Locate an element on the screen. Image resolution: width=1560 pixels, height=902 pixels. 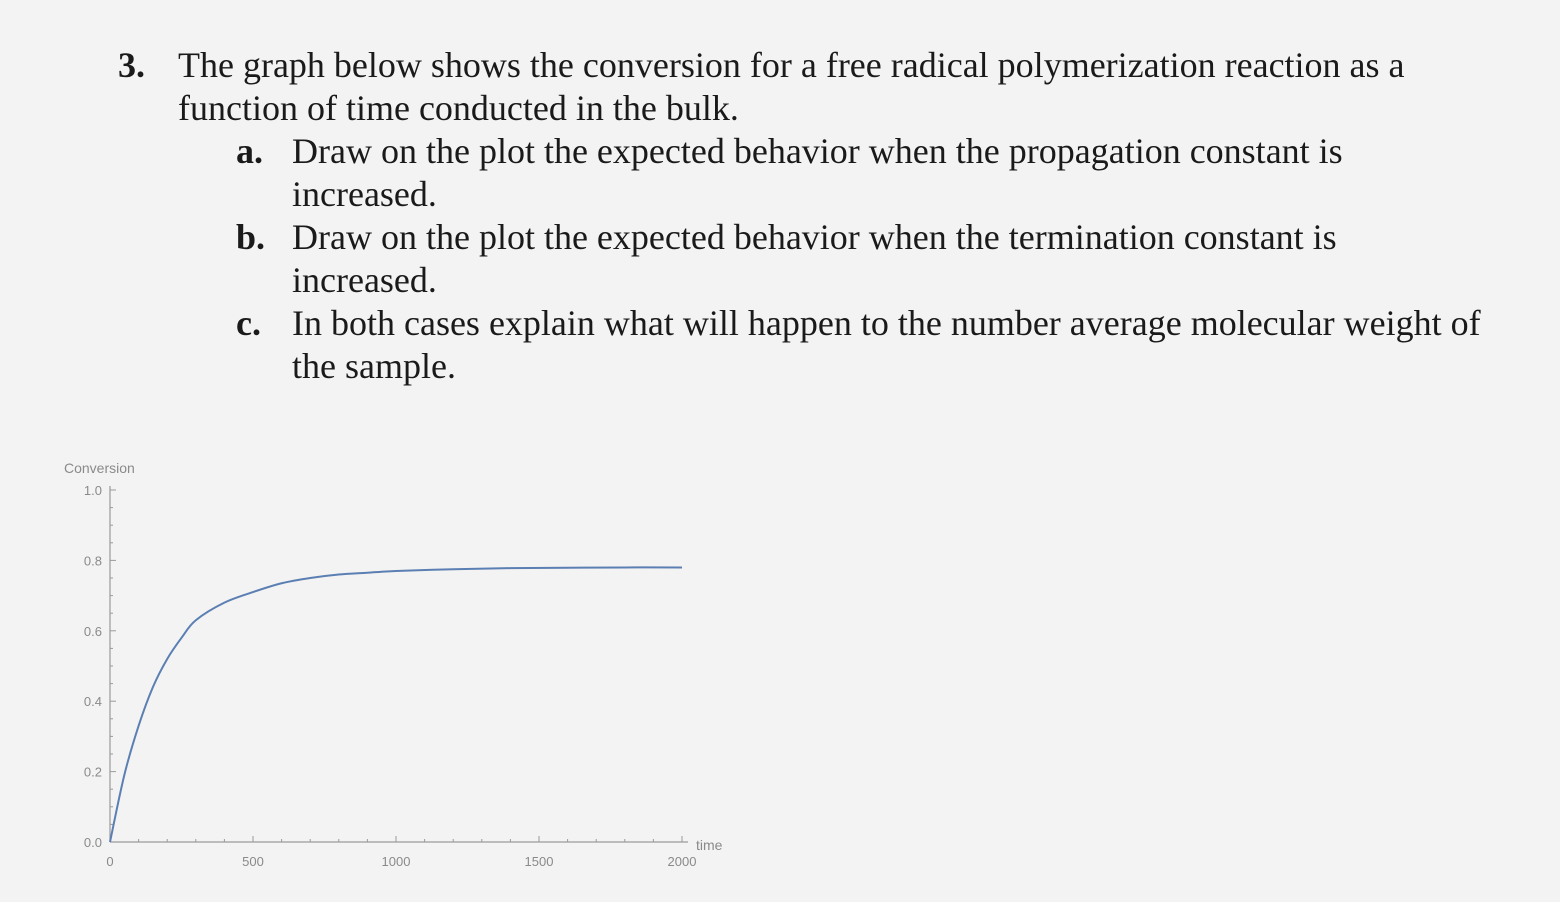
sub-question-letter: b. is located at coordinates (251, 237).